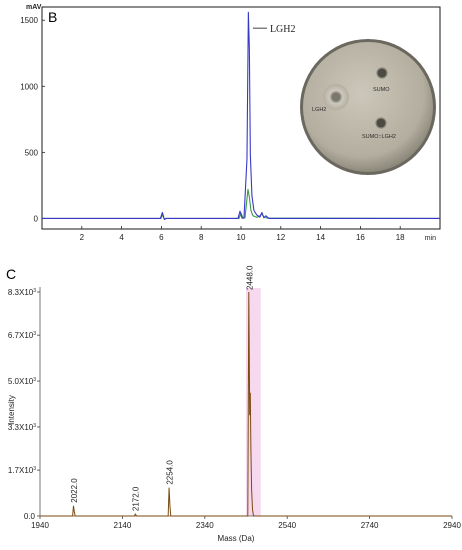  Describe the element at coordinates (241, 237) in the screenshot. I see `chromatogram-x-tick-label: 10` at that location.